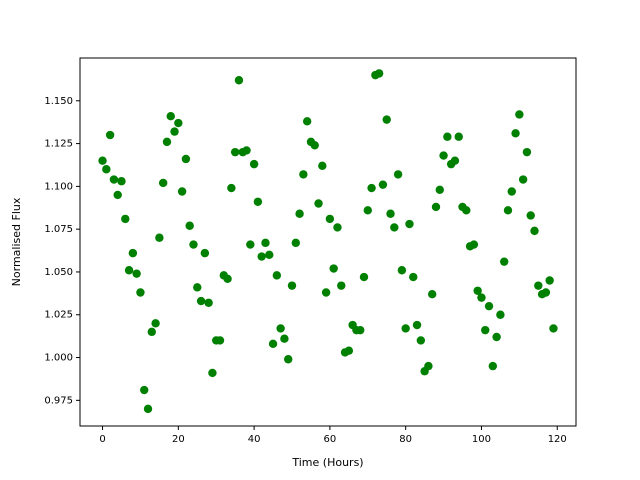 This screenshot has width=640, height=480. Describe the element at coordinates (481, 439) in the screenshot. I see `x-tick-label: 100` at that location.